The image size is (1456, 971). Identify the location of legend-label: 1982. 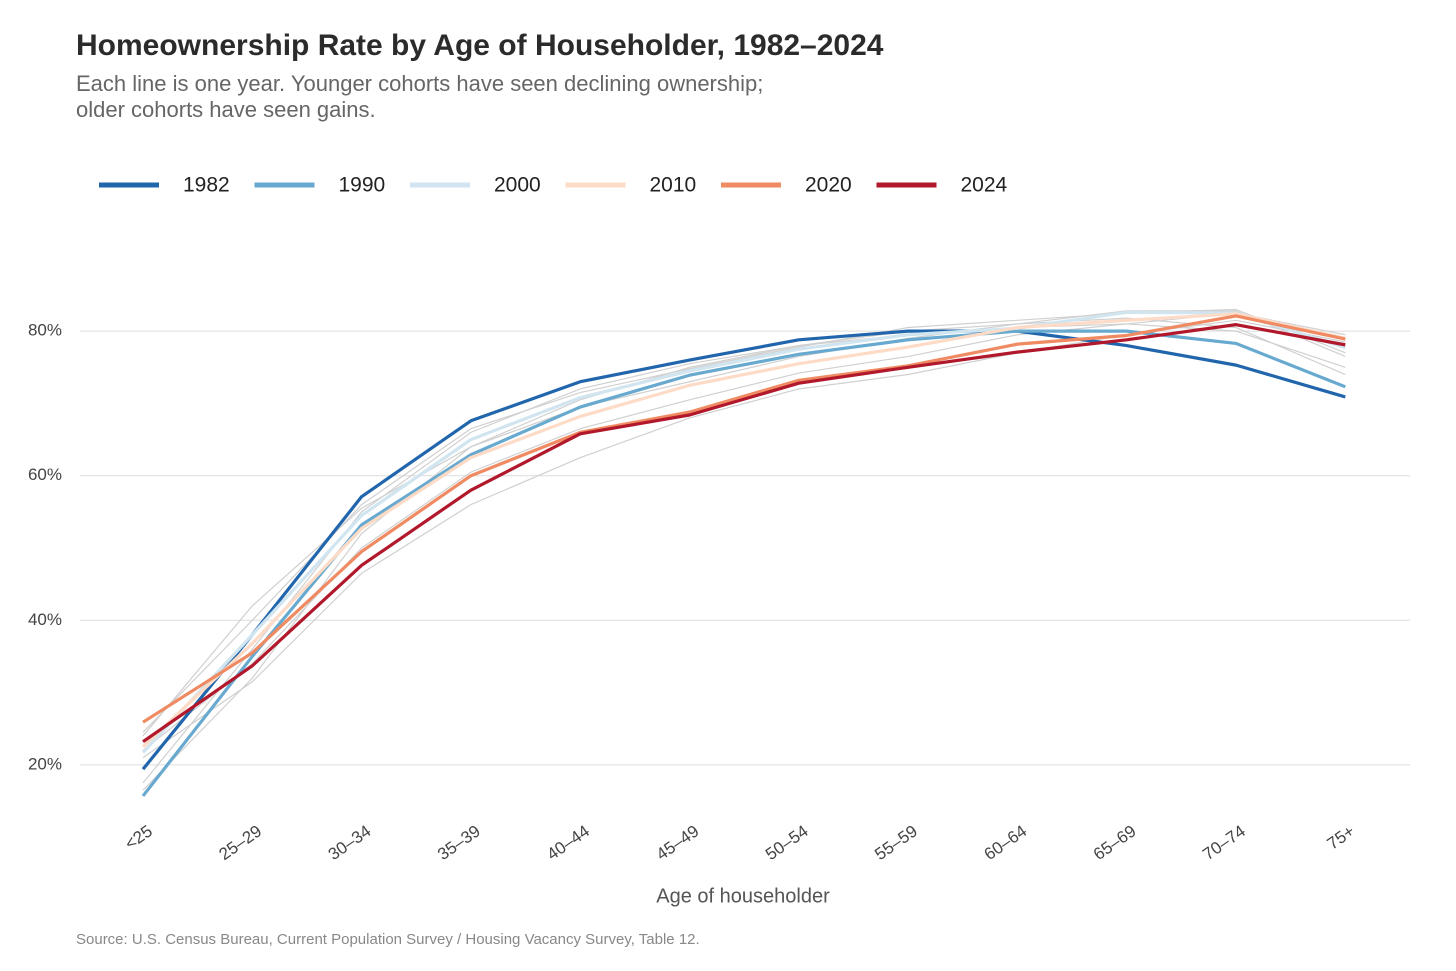
(206, 185).